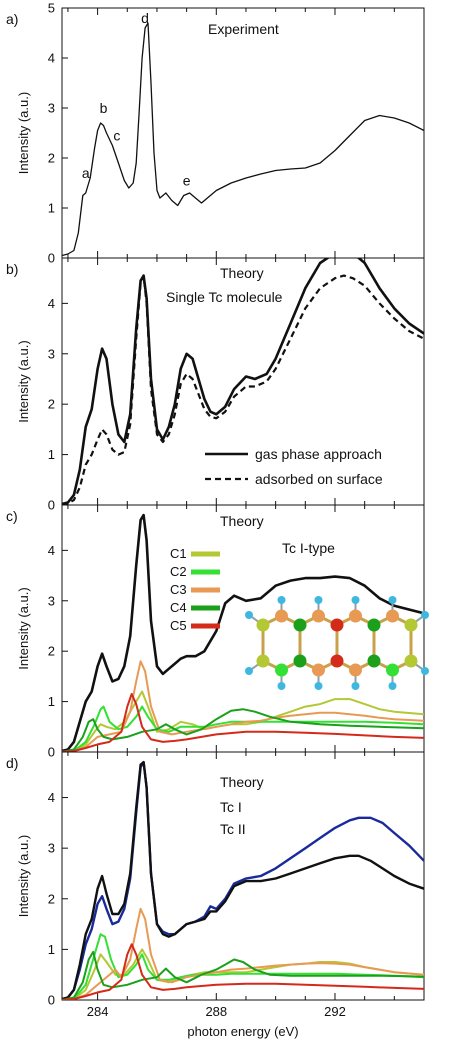 The width and height of the screenshot is (474, 1043). Describe the element at coordinates (178, 589) in the screenshot. I see `panel-c-legend-label-c3: C3` at that location.